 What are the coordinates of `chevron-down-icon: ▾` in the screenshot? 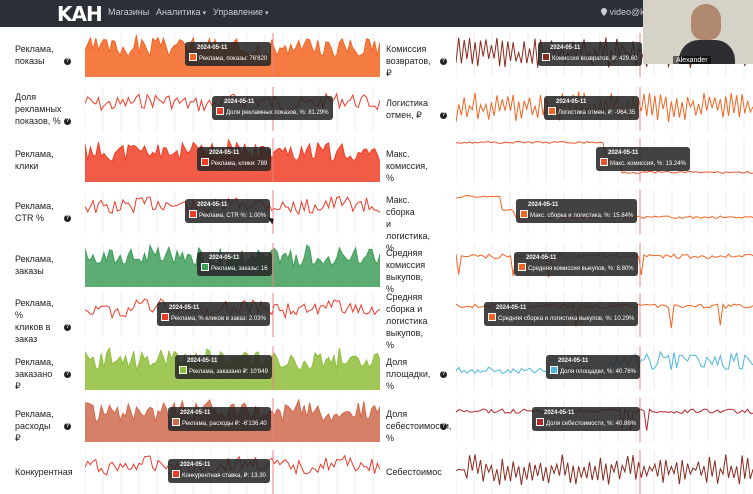 It's located at (204, 13).